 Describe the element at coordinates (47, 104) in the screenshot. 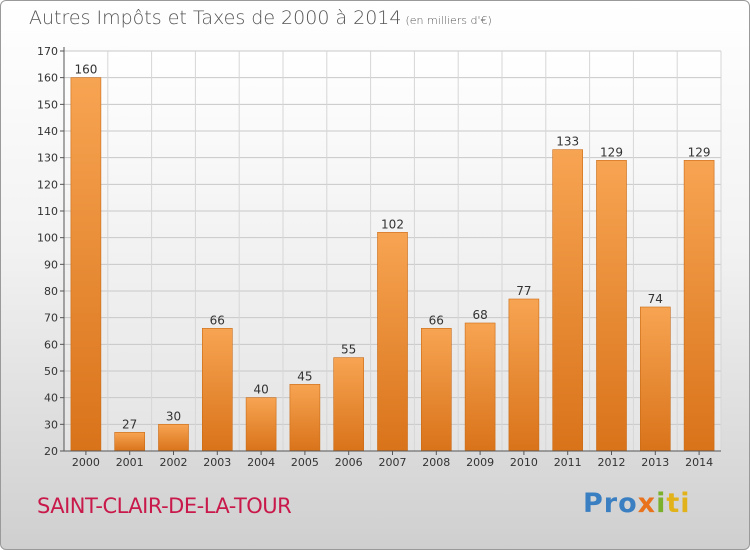

I see `y-tick-label: 150` at that location.